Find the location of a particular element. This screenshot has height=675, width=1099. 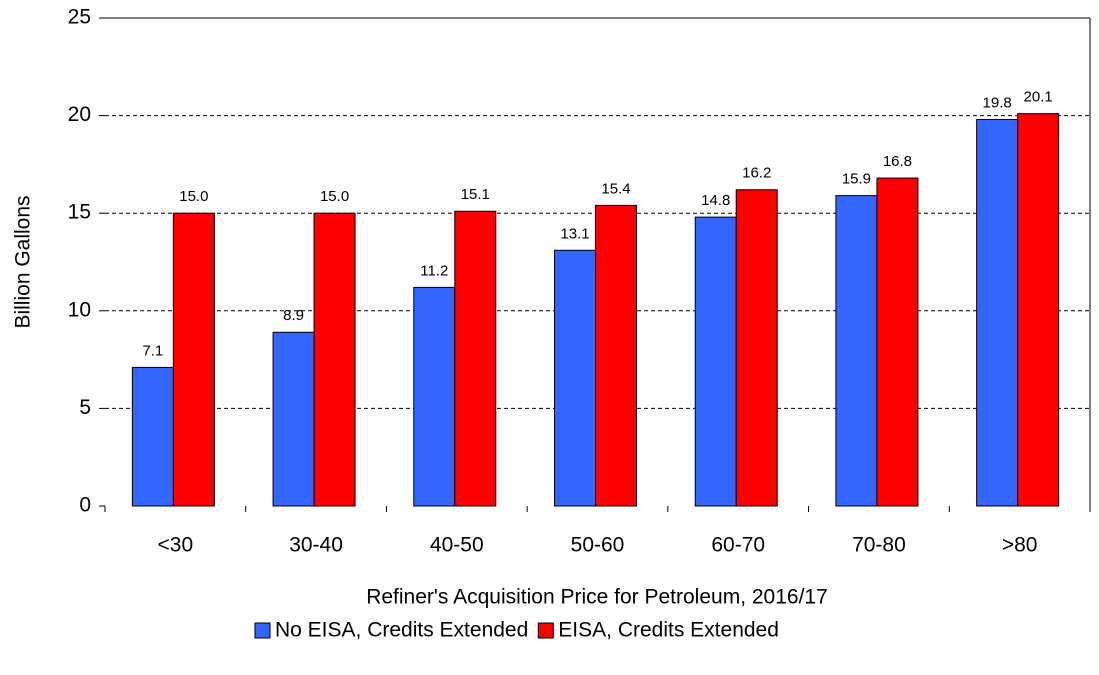

value-label: 15.1 is located at coordinates (475, 194).